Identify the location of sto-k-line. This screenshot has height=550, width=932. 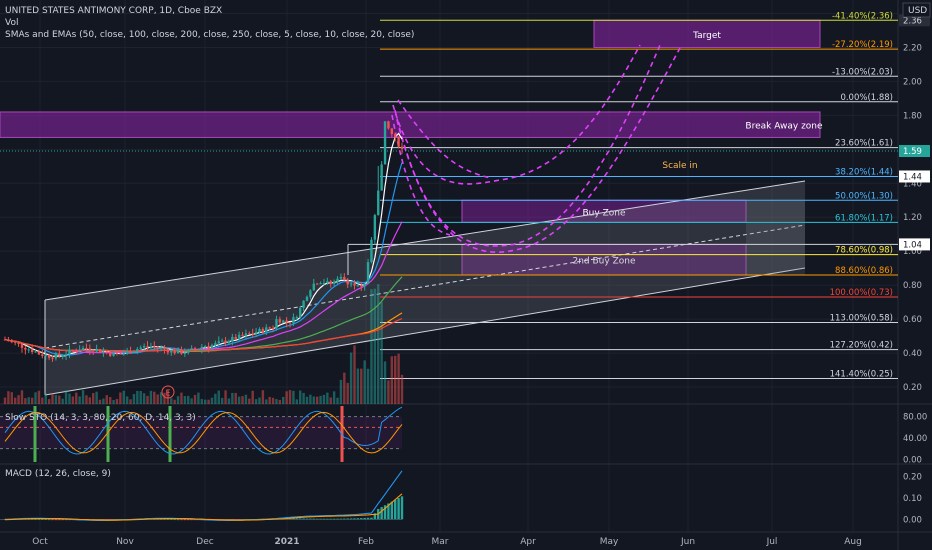
(203, 430).